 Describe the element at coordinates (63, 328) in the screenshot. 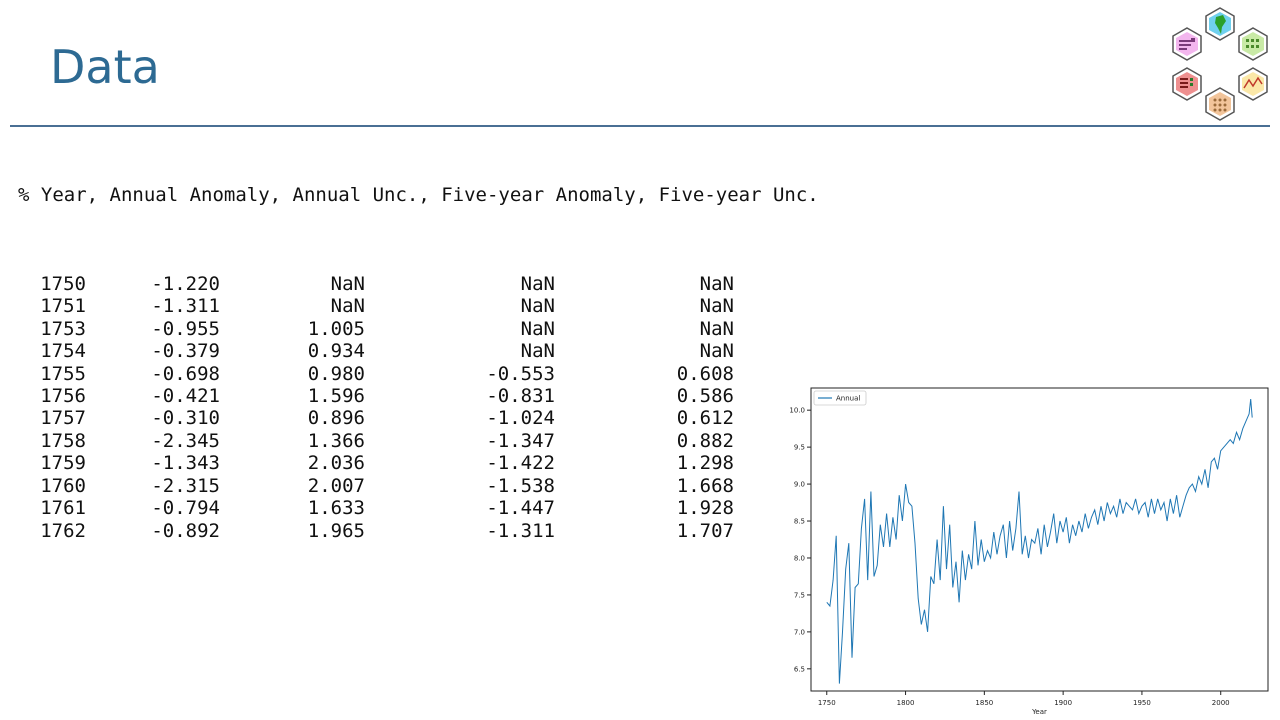

I see `year-cell: 1753` at that location.